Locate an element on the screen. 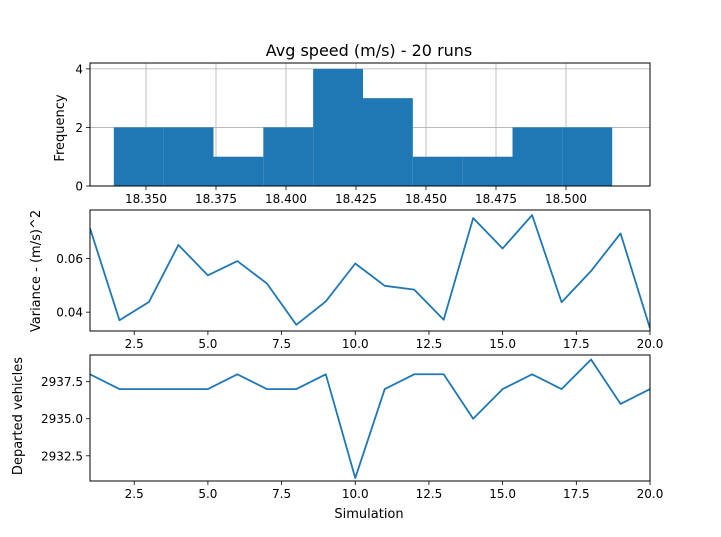 The height and width of the screenshot is (537, 721). departed-yticks: 2932.5 2935.0 2937.5 is located at coordinates (65, 419).